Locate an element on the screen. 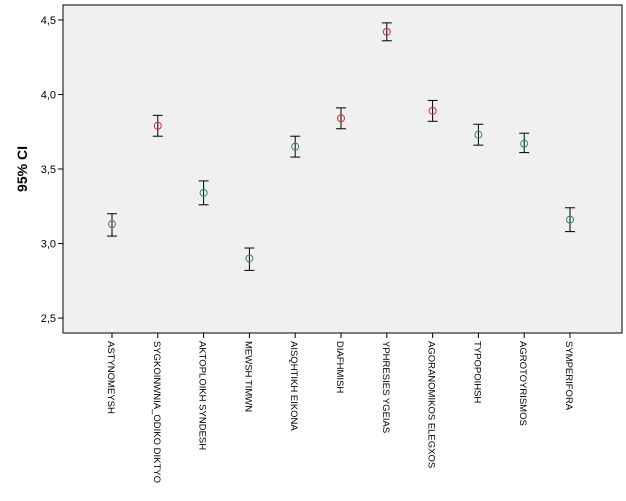 Image resolution: width=626 pixels, height=501 pixels. y-tick-label: 3,5 is located at coordinates (48, 170).